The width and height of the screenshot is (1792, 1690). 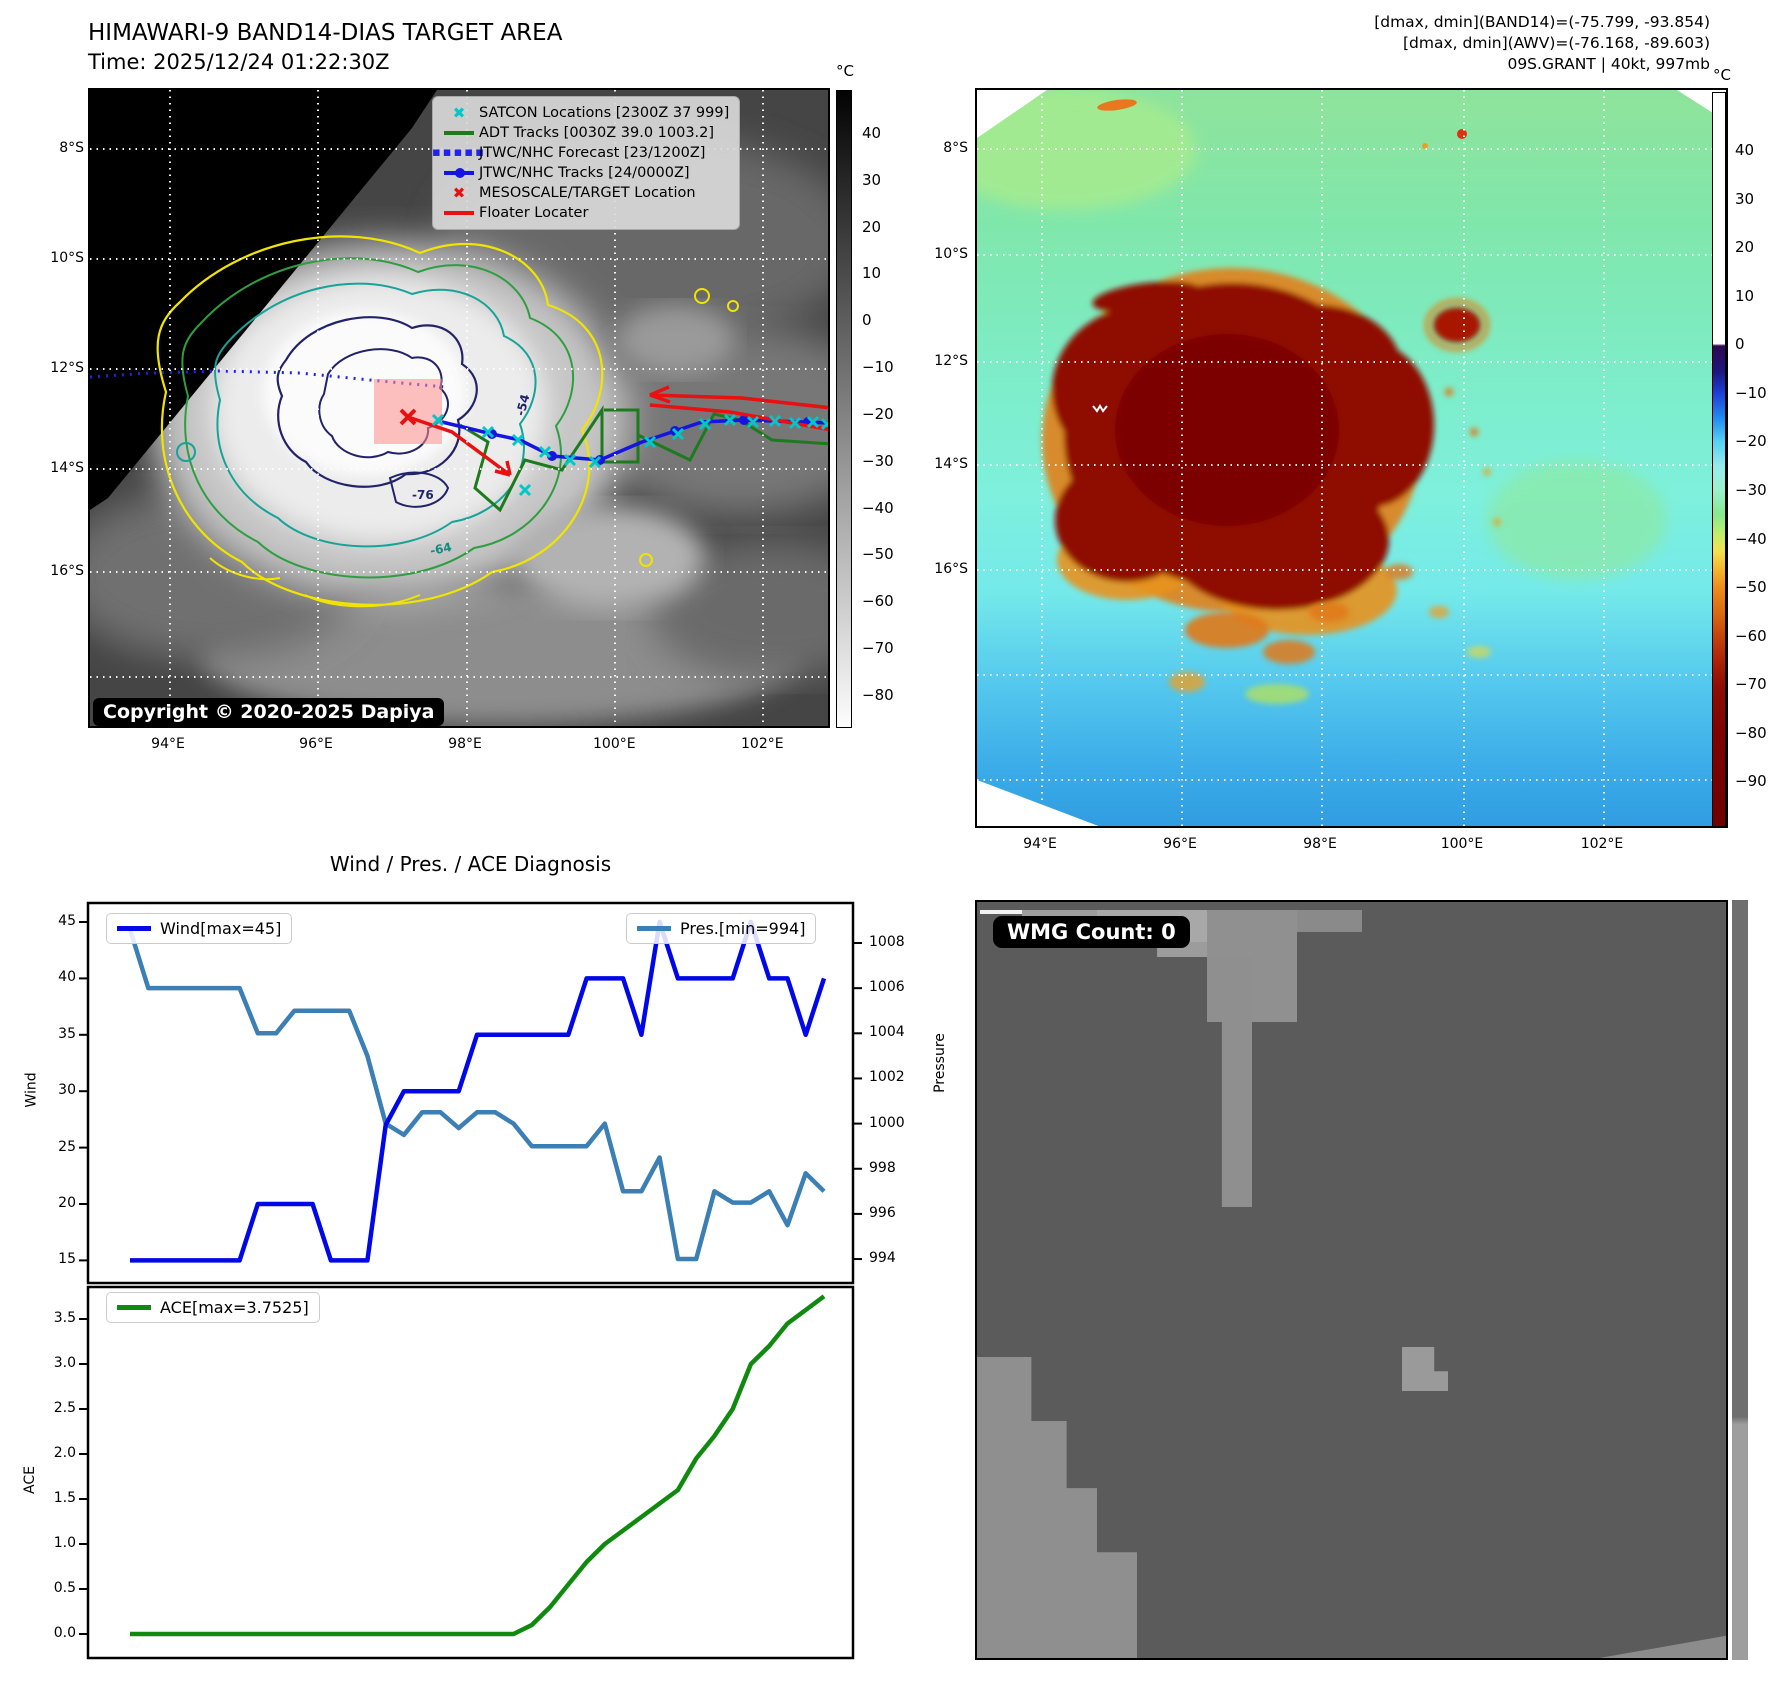 What do you see at coordinates (67, 1090) in the screenshot?
I see `wind-ytick: 30` at bounding box center [67, 1090].